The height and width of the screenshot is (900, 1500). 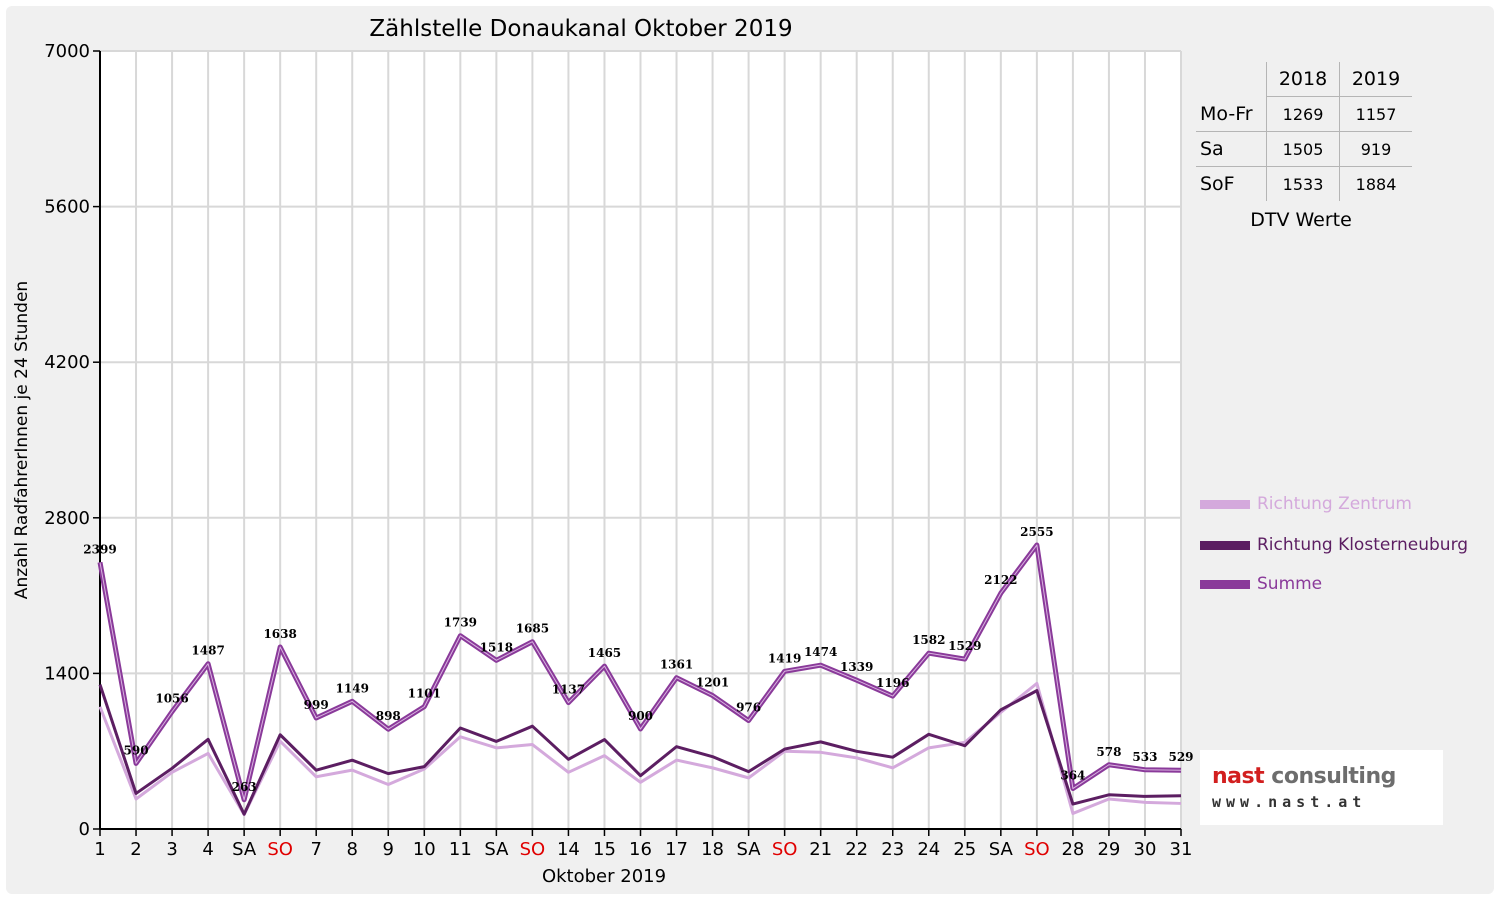 What do you see at coordinates (1144, 757) in the screenshot?
I see `data-label: 533` at bounding box center [1144, 757].